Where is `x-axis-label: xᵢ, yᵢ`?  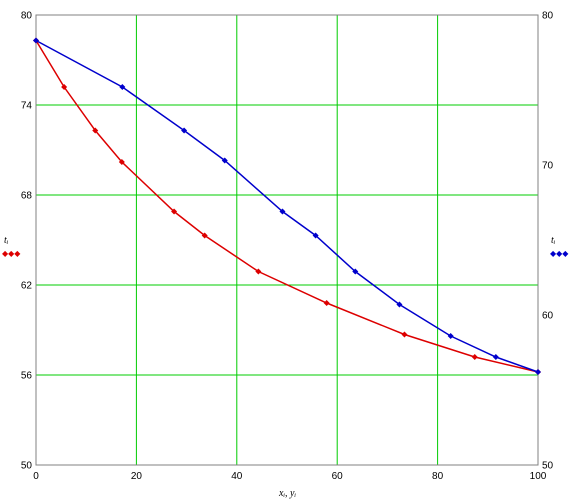 x-axis-label: xᵢ, yᵢ is located at coordinates (287, 493).